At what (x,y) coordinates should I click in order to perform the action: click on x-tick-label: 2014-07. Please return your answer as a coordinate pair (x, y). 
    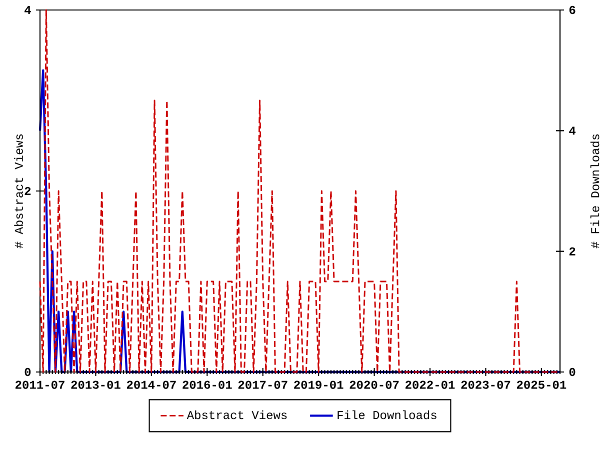
    Looking at the image, I should click on (151, 384).